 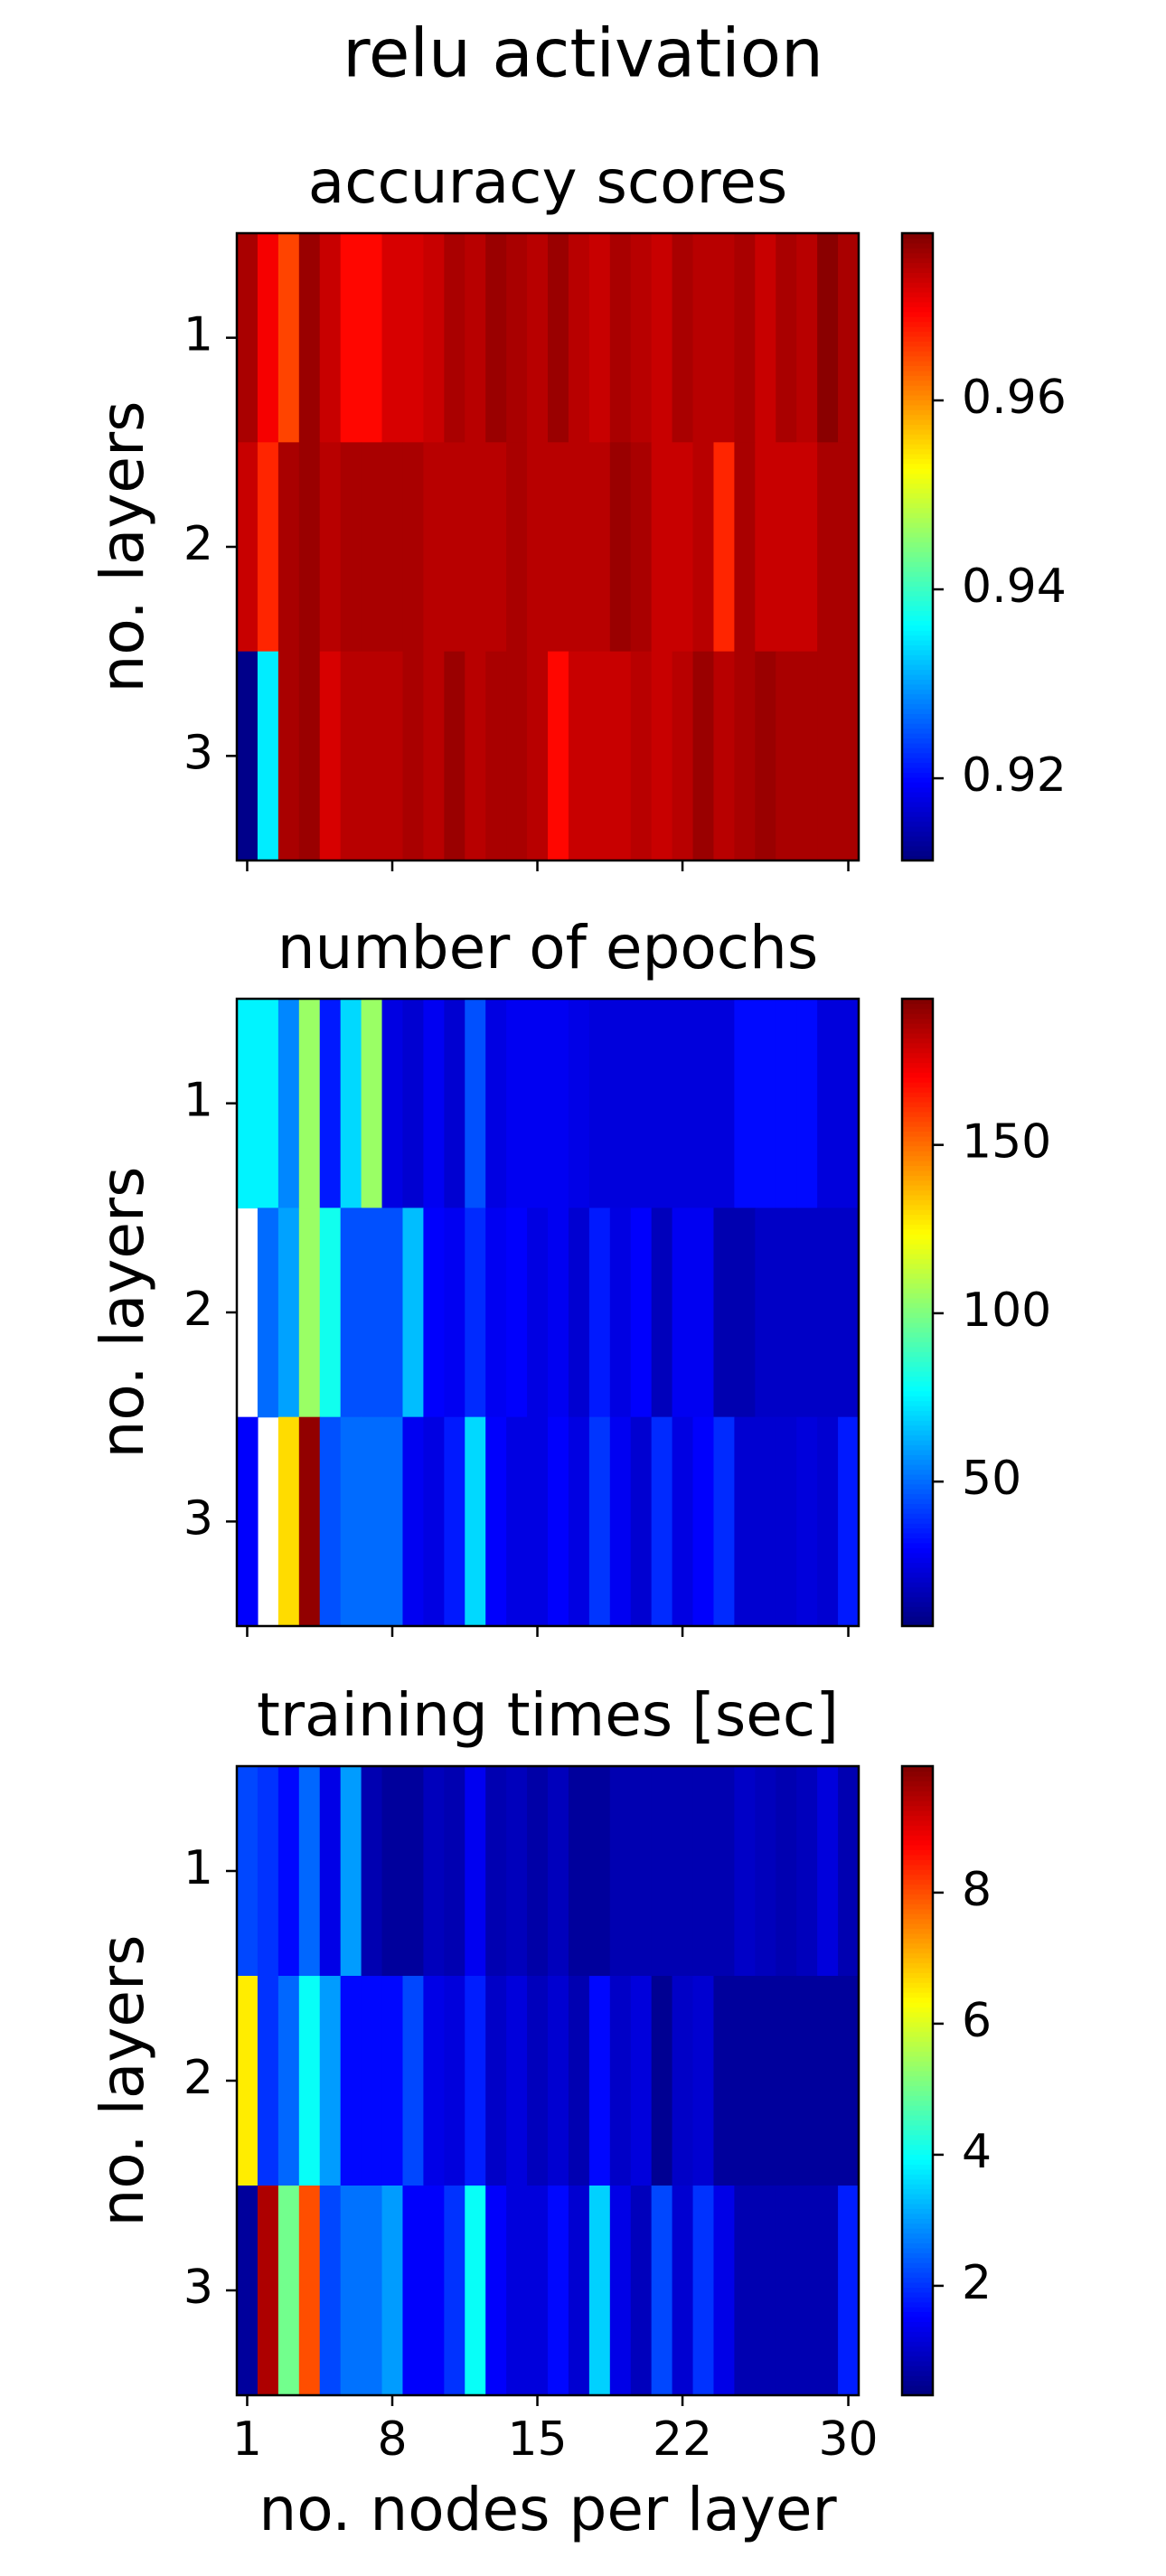 I want to click on y-tick-label: 2, so click(x=198, y=544).